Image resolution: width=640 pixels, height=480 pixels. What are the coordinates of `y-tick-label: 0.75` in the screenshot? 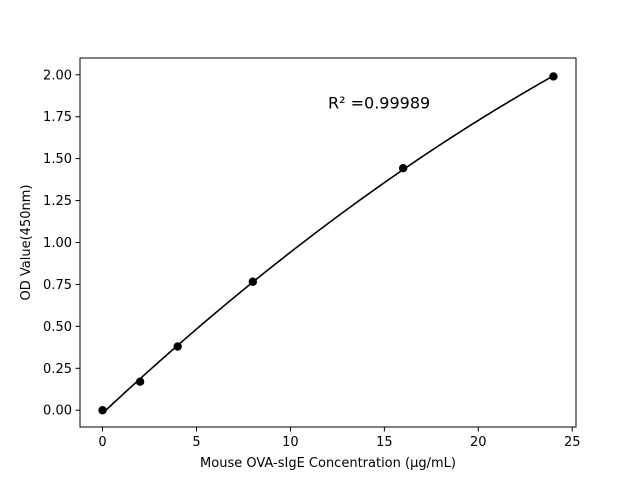 It's located at (57, 285).